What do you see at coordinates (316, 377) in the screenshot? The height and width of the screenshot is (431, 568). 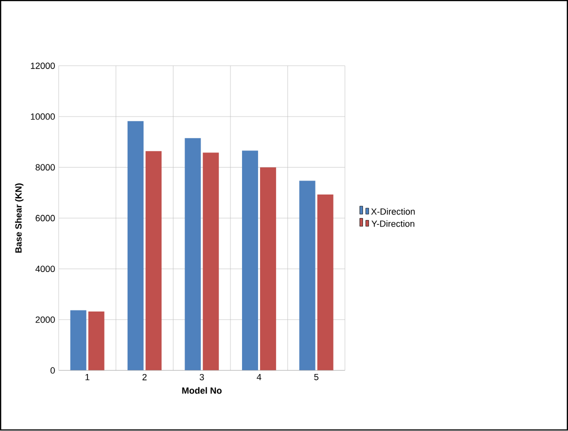 I see `x-tick-label: 5` at bounding box center [316, 377].